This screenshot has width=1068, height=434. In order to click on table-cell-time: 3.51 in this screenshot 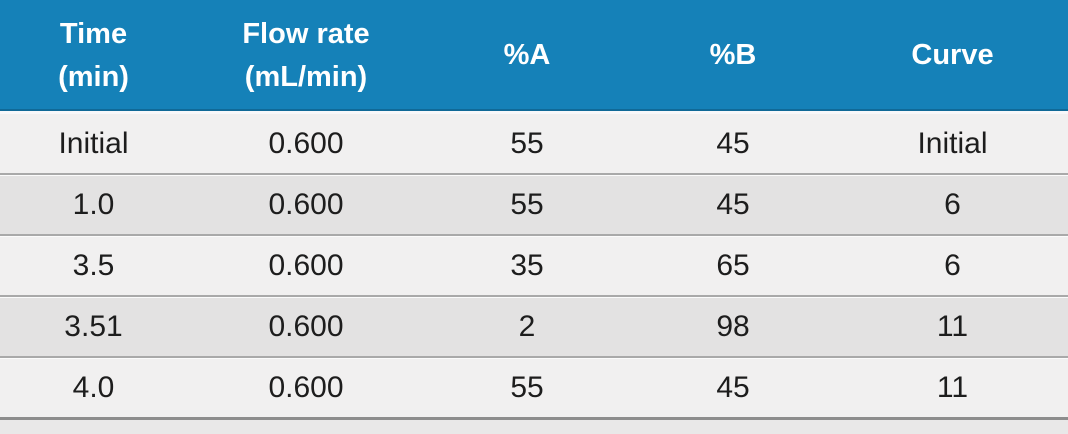, I will do `click(93, 326)`.